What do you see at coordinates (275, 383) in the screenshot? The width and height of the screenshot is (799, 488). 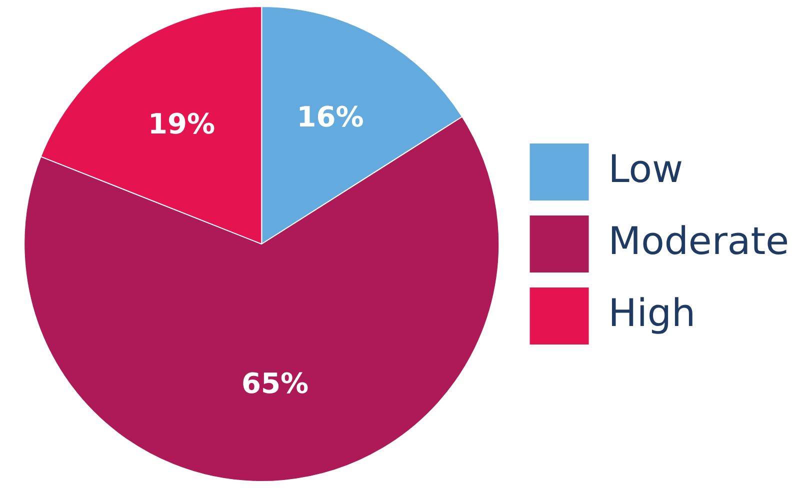 I see `data-label: 65%` at bounding box center [275, 383].